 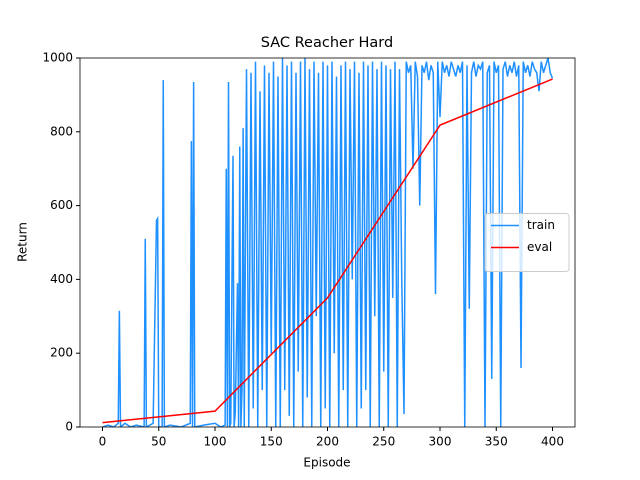 I want to click on y-tick-label: 1000, so click(x=57, y=58).